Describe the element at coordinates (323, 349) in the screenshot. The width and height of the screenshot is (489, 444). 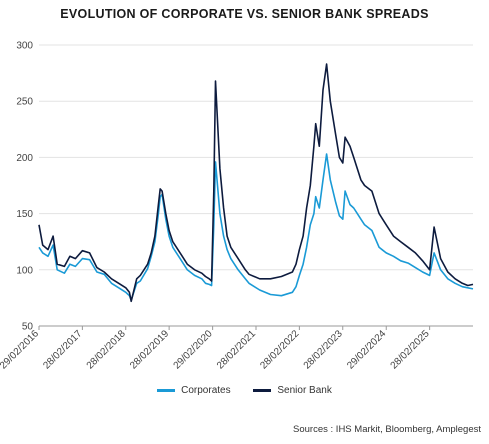
I see `x-tick-label-7: 28/02/2023` at that location.